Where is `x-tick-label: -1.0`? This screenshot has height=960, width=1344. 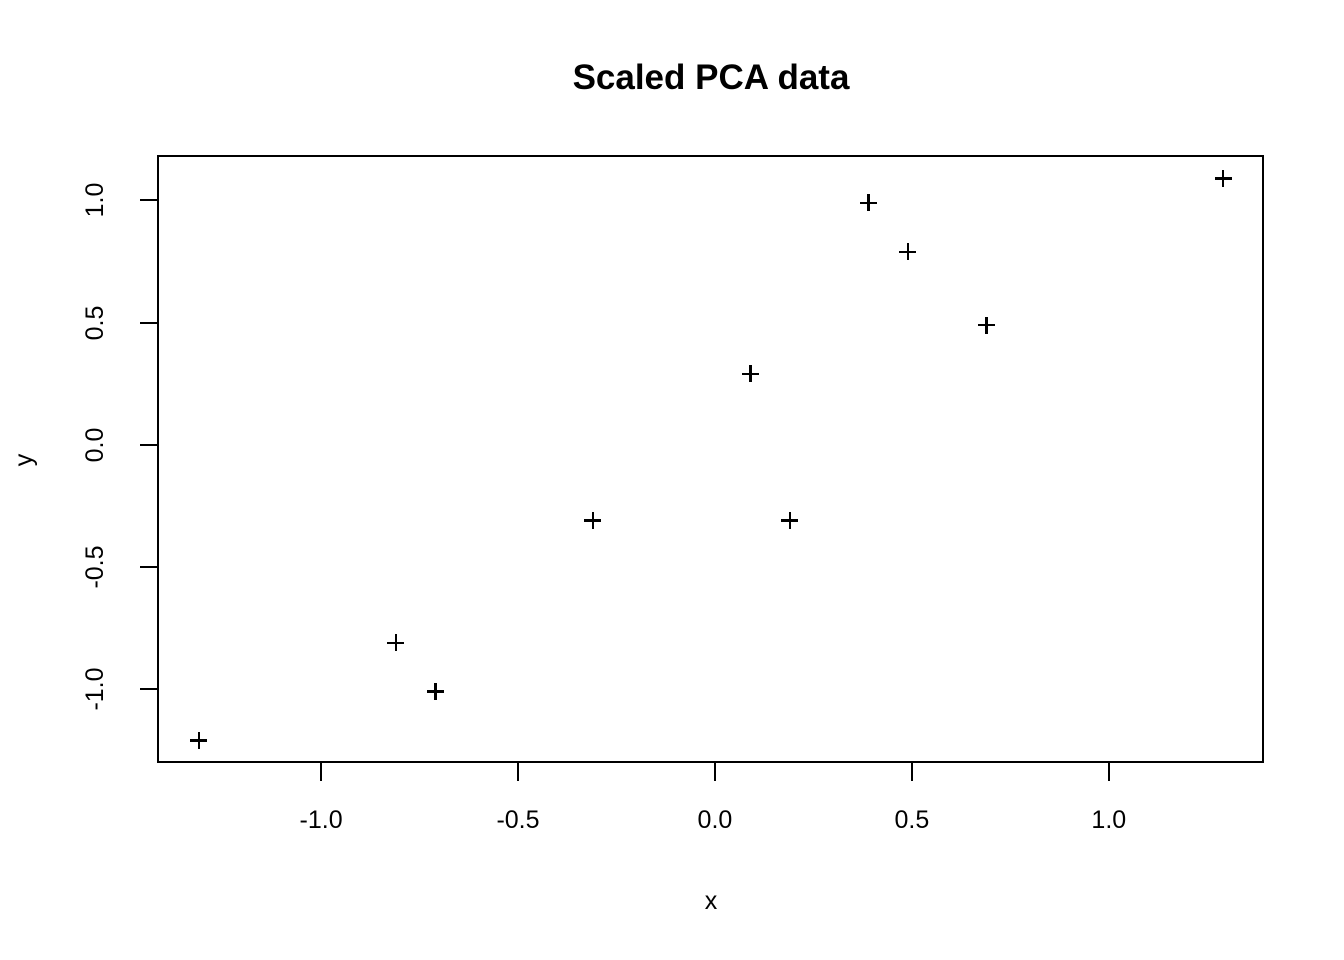
x-tick-label: -1.0 is located at coordinates (321, 820).